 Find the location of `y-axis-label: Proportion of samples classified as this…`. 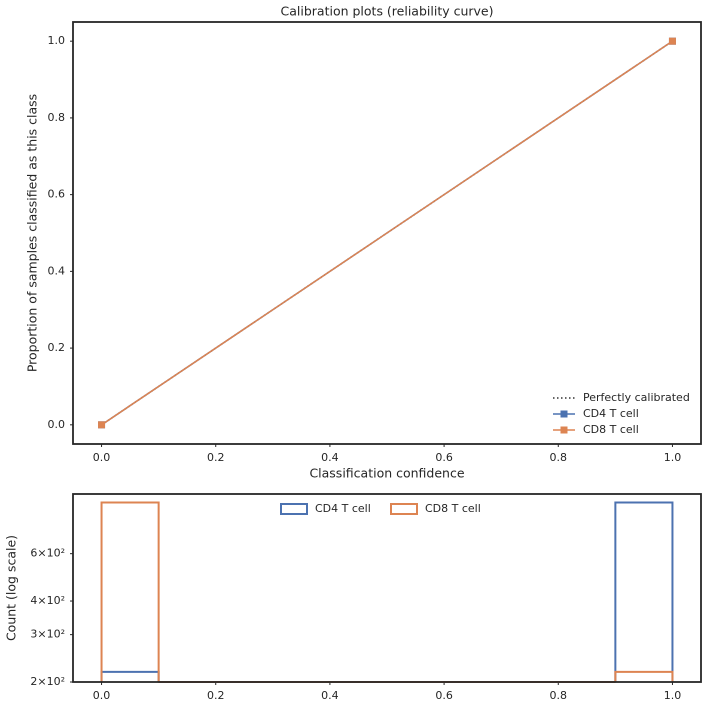

y-axis-label: Proportion of samples classified as this… is located at coordinates (32, 233).